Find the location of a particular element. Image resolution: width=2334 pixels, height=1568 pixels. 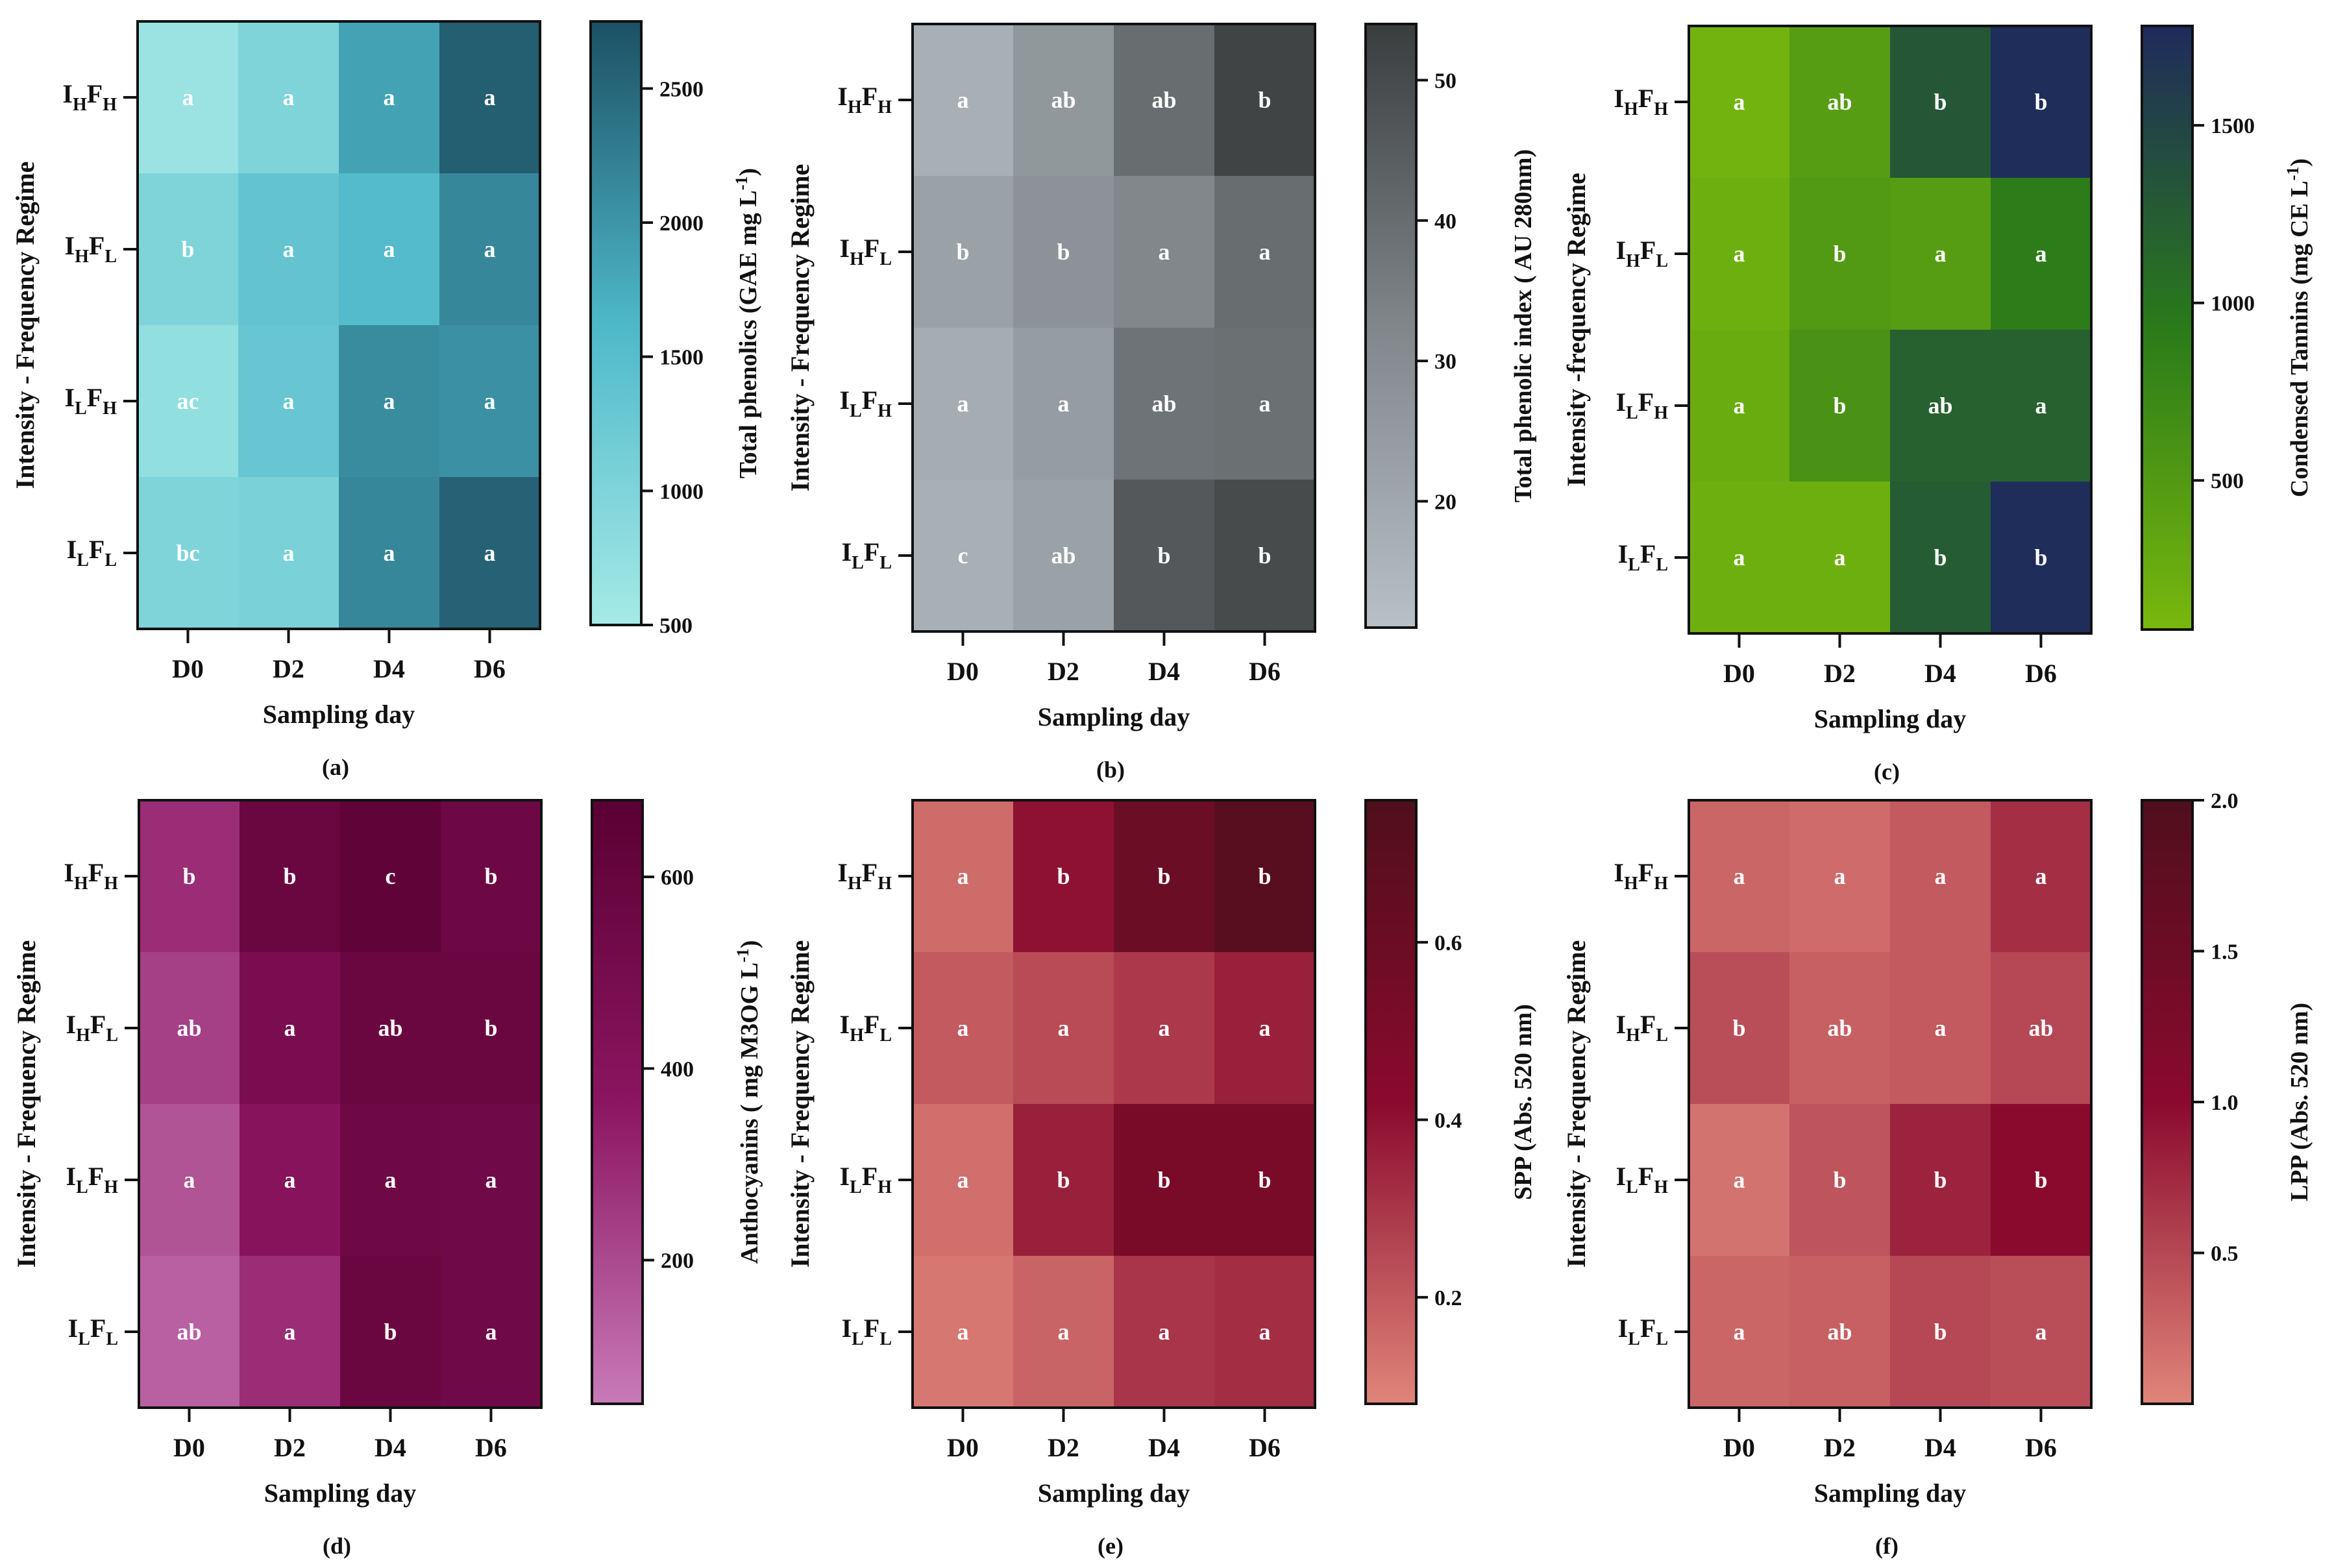

x-tick-label: D2 is located at coordinates (288, 668).